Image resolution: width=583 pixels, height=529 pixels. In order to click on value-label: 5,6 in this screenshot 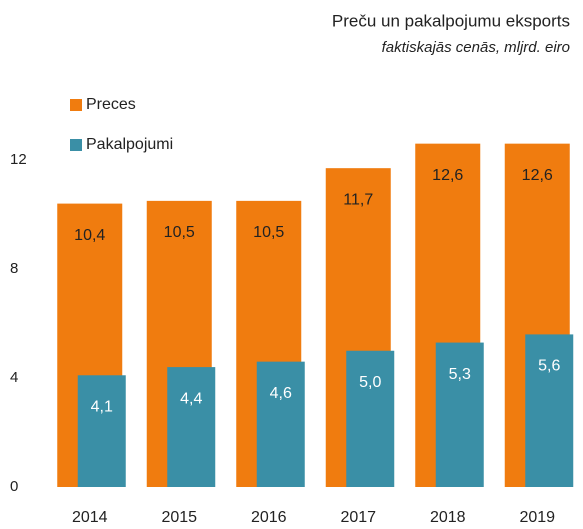, I will do `click(549, 366)`.